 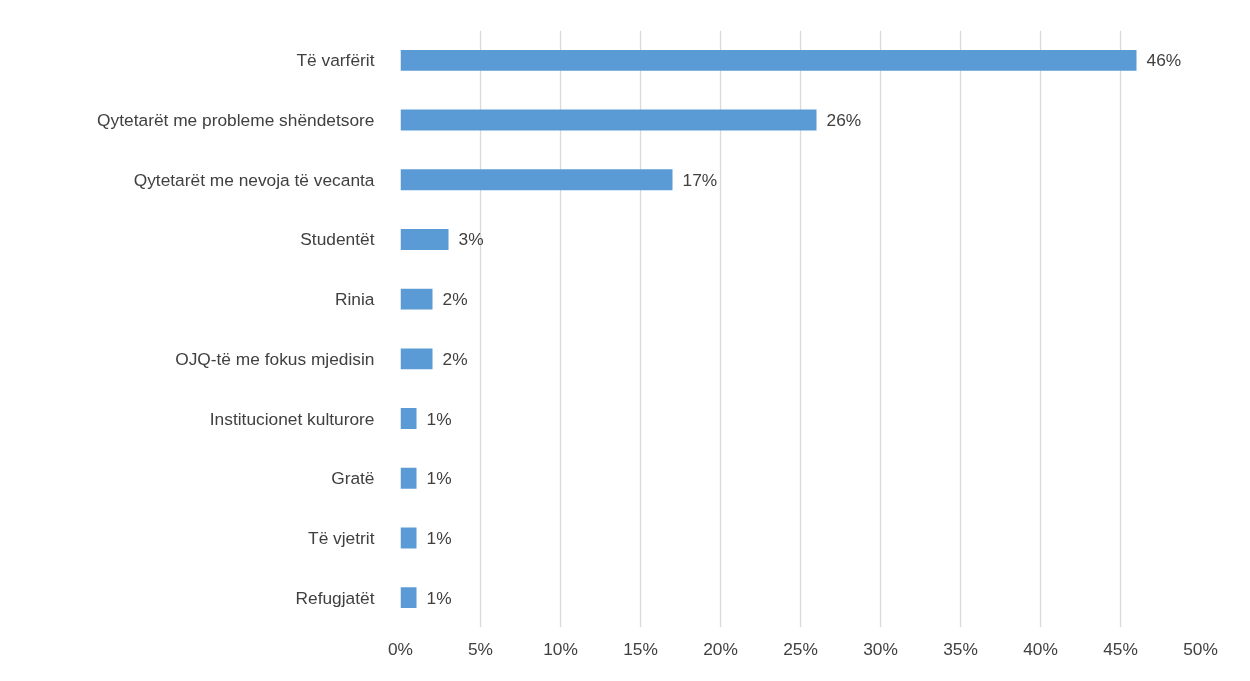 I want to click on x-tick-label: 20%, so click(x=720, y=648).